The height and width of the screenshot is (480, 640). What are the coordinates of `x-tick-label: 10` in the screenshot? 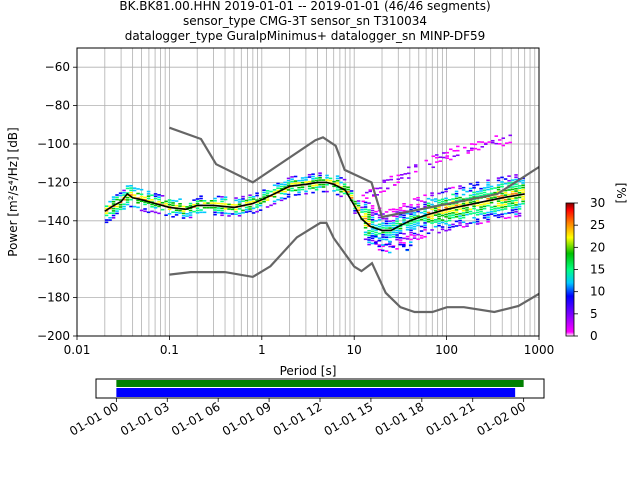 It's located at (354, 350).